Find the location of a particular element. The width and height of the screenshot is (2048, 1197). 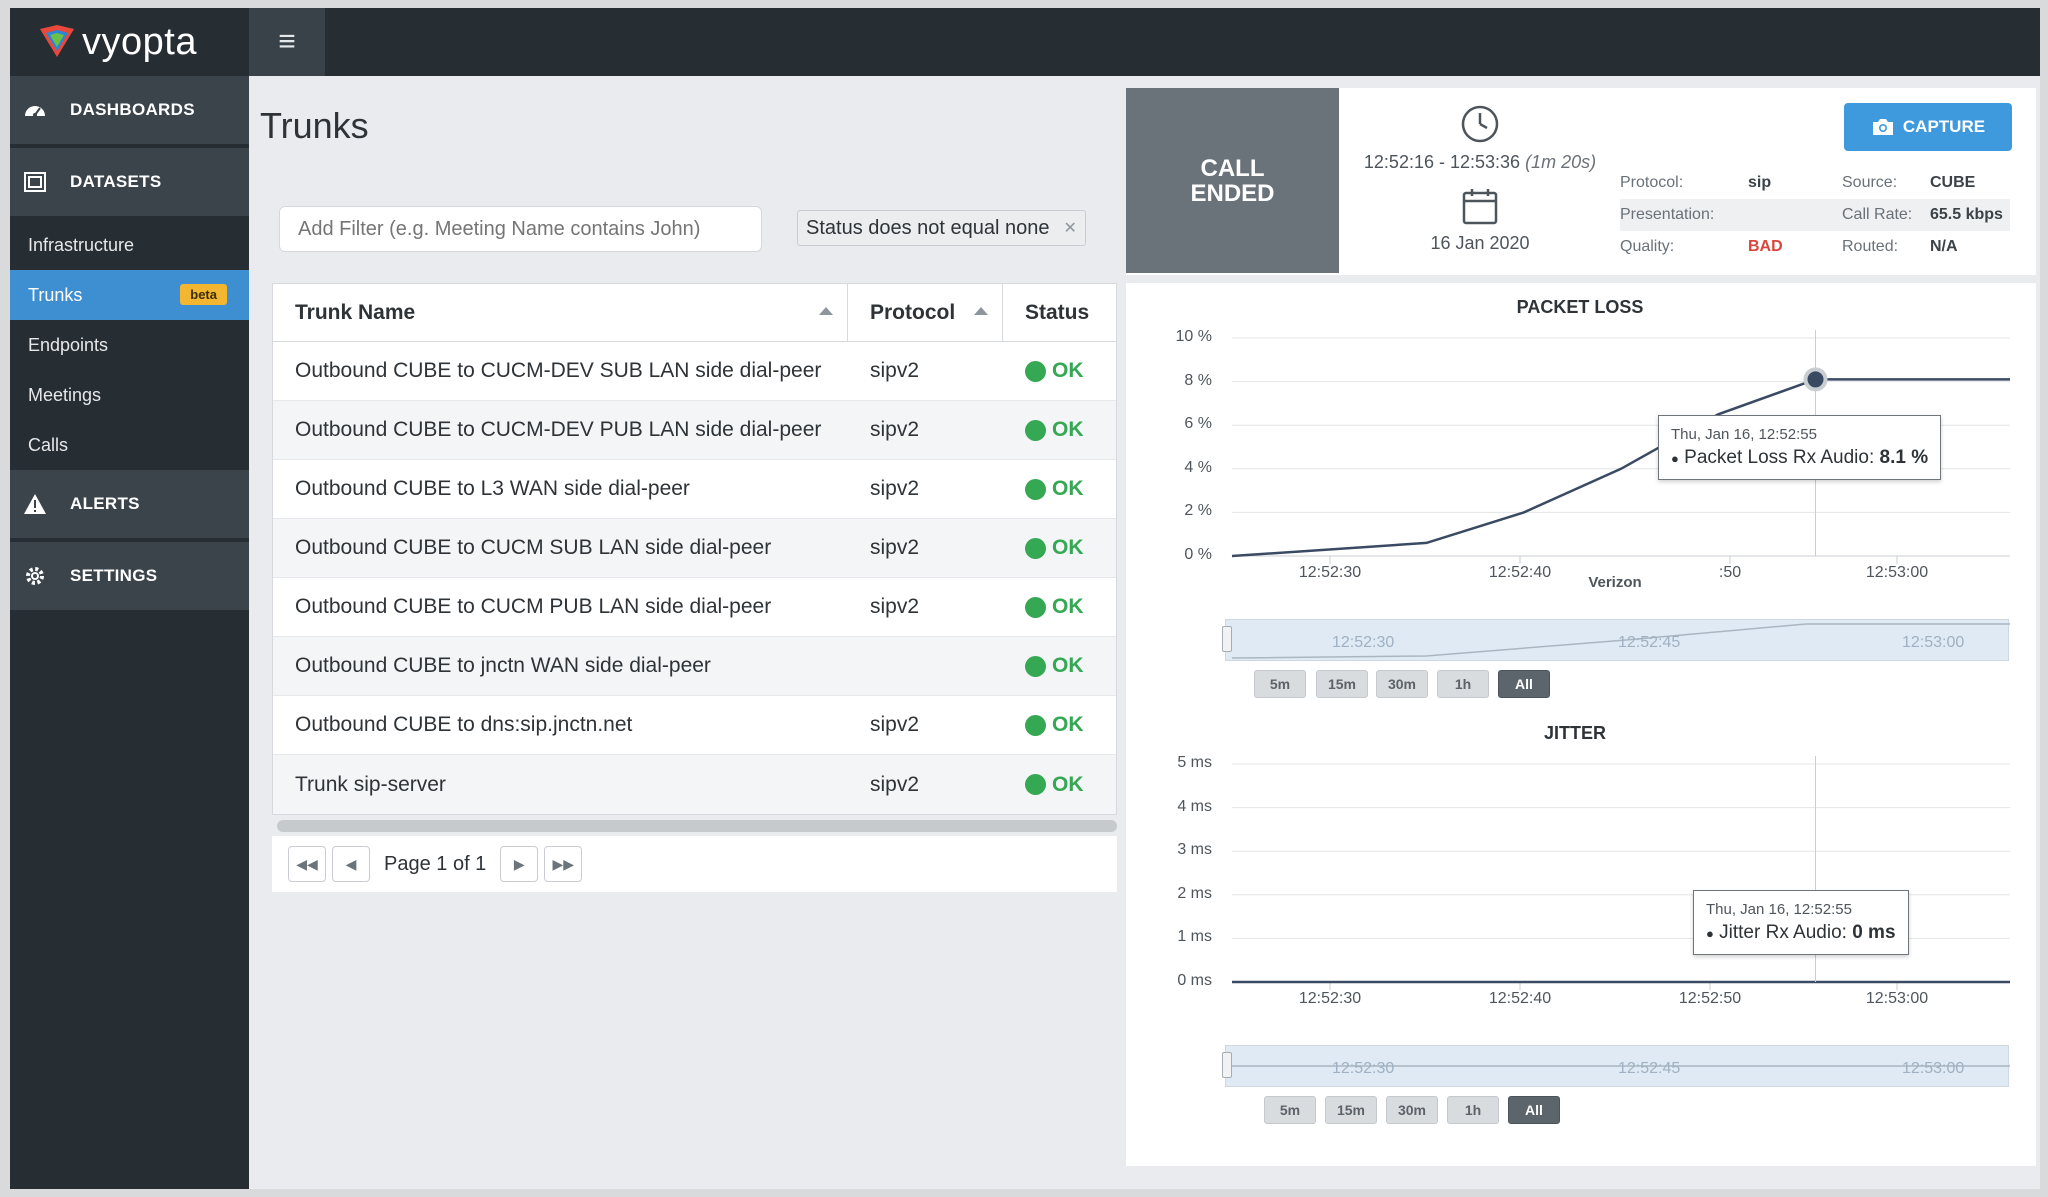

table-row: Trunk sip-server sipv2 OK is located at coordinates (694, 784).